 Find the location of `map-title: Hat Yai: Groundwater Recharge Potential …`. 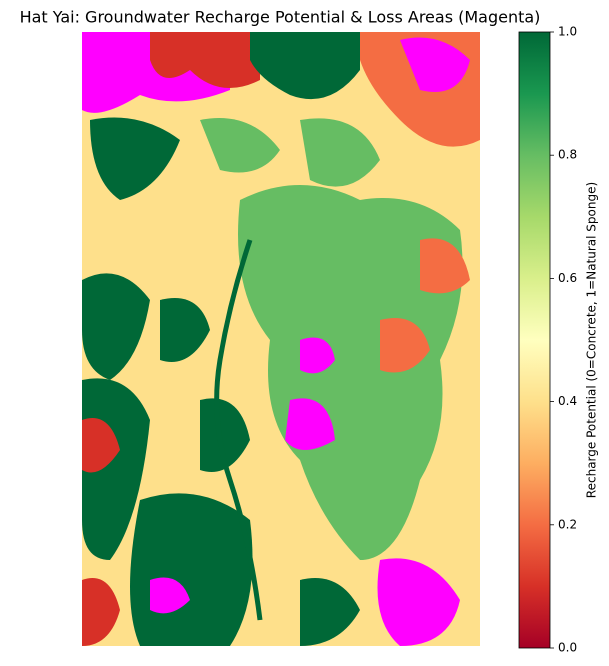

map-title: Hat Yai: Groundwater Recharge Potential … is located at coordinates (280, 17).